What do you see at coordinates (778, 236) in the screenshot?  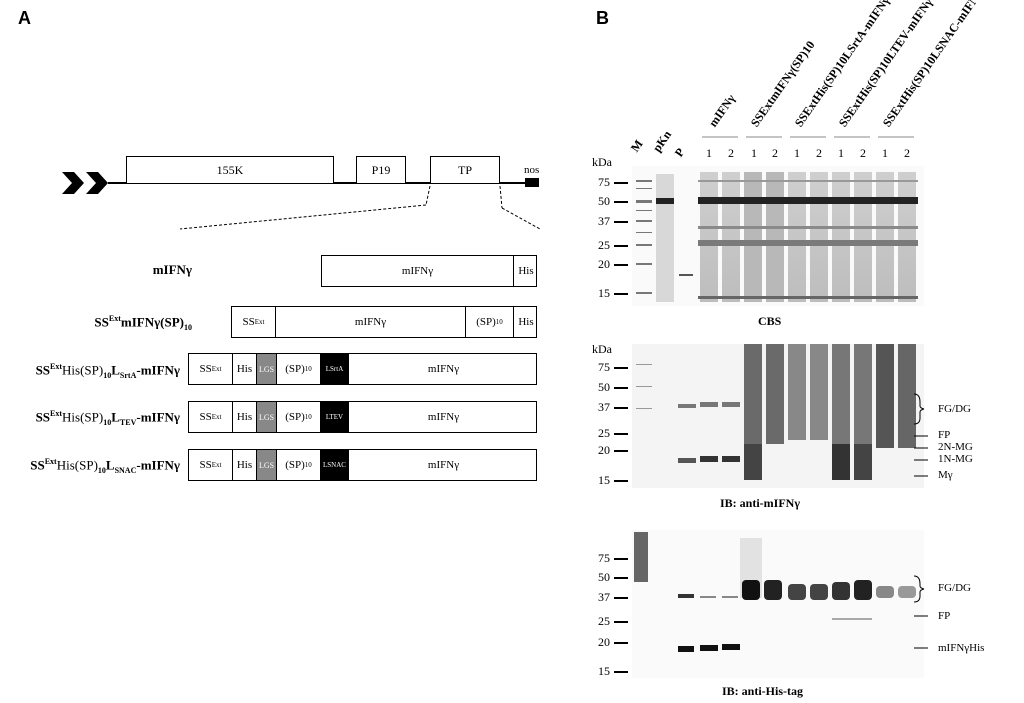 I see `blot-cbs` at bounding box center [778, 236].